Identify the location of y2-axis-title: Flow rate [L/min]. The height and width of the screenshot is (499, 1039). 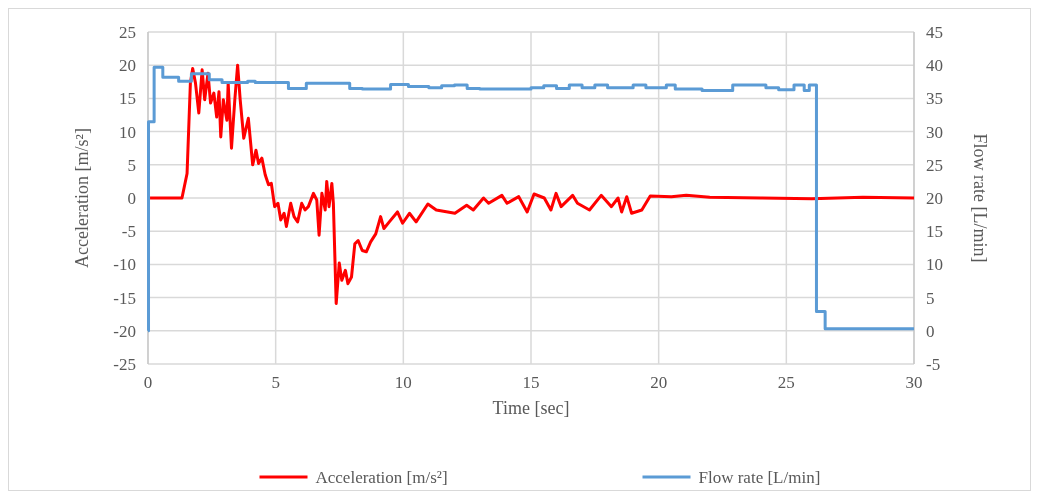
(980, 198).